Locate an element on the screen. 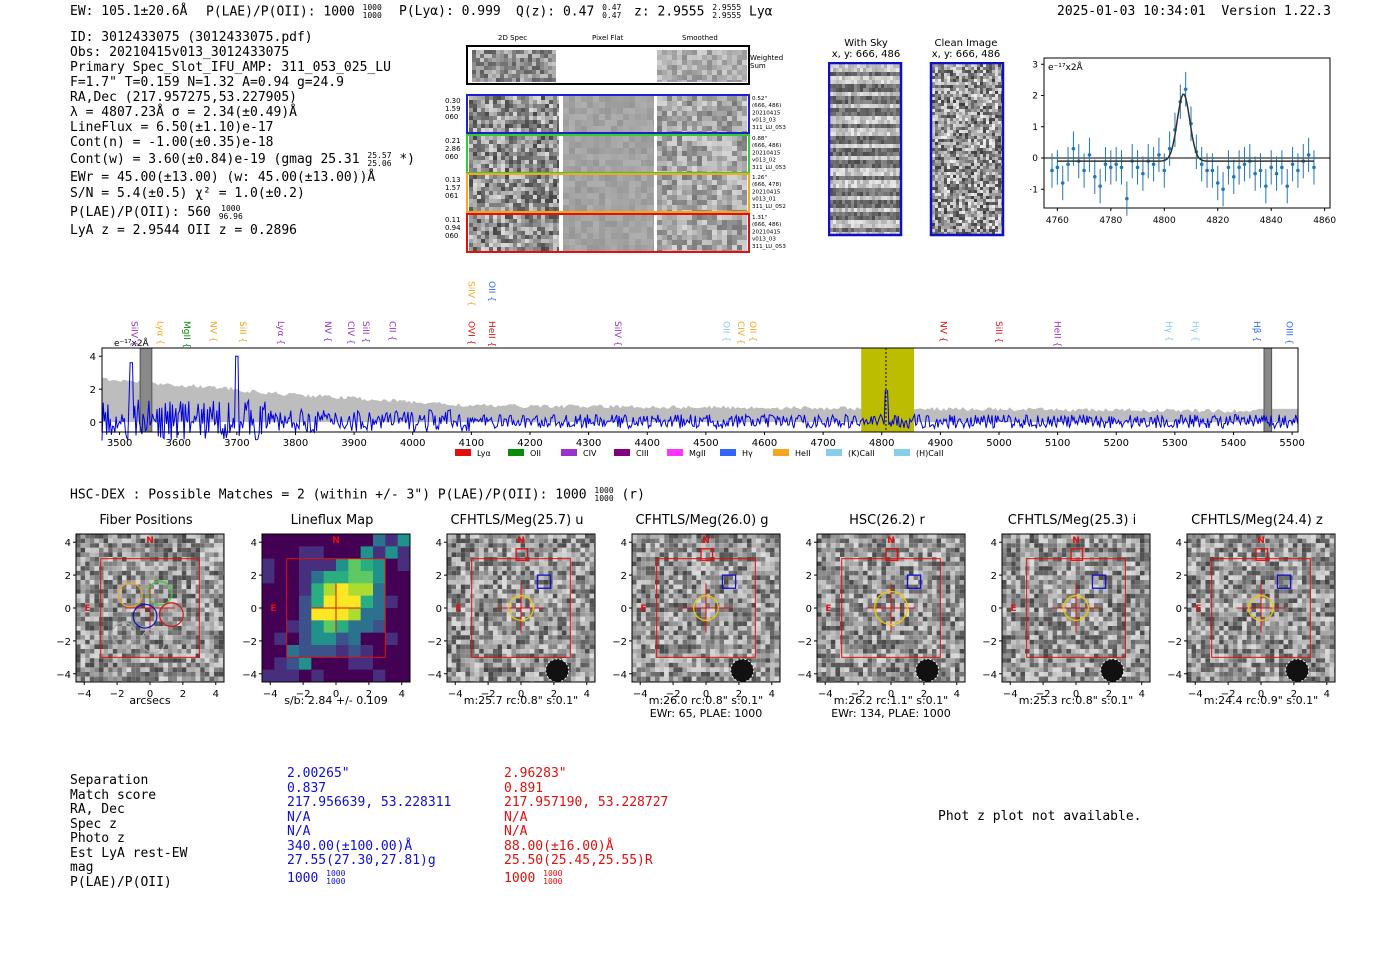  contw-text: Cont(w) = 3.60(±0.84)e-19 (gmag 25.31 is located at coordinates (215, 159).